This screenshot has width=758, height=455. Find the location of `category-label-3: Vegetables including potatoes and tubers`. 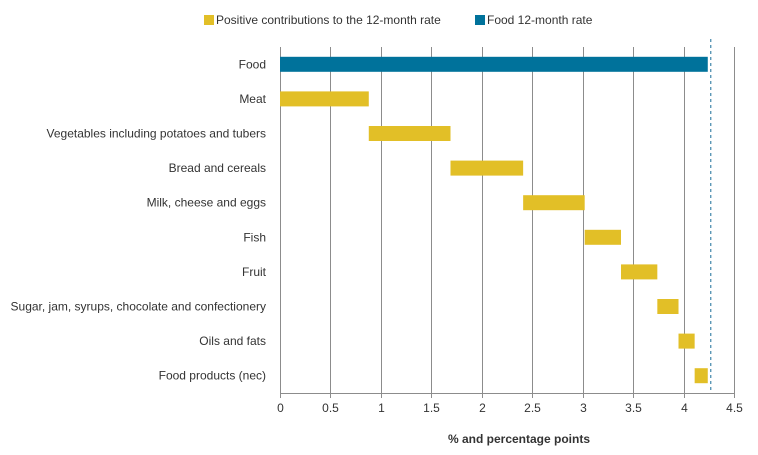

category-label-3: Vegetables including potatoes and tubers is located at coordinates (157, 134).